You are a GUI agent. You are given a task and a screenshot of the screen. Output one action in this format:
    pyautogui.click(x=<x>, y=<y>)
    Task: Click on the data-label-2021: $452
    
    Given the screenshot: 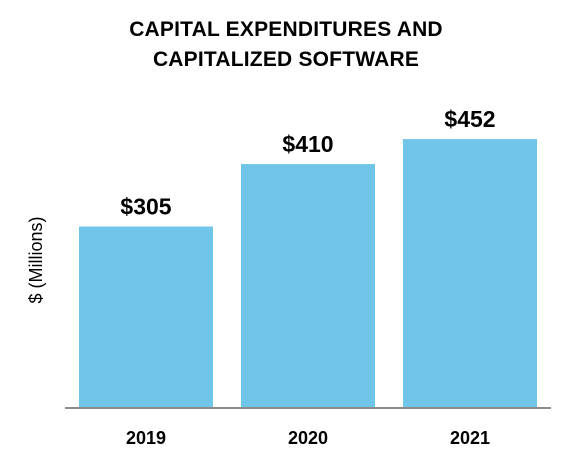 What is the action you would take?
    pyautogui.click(x=469, y=119)
    